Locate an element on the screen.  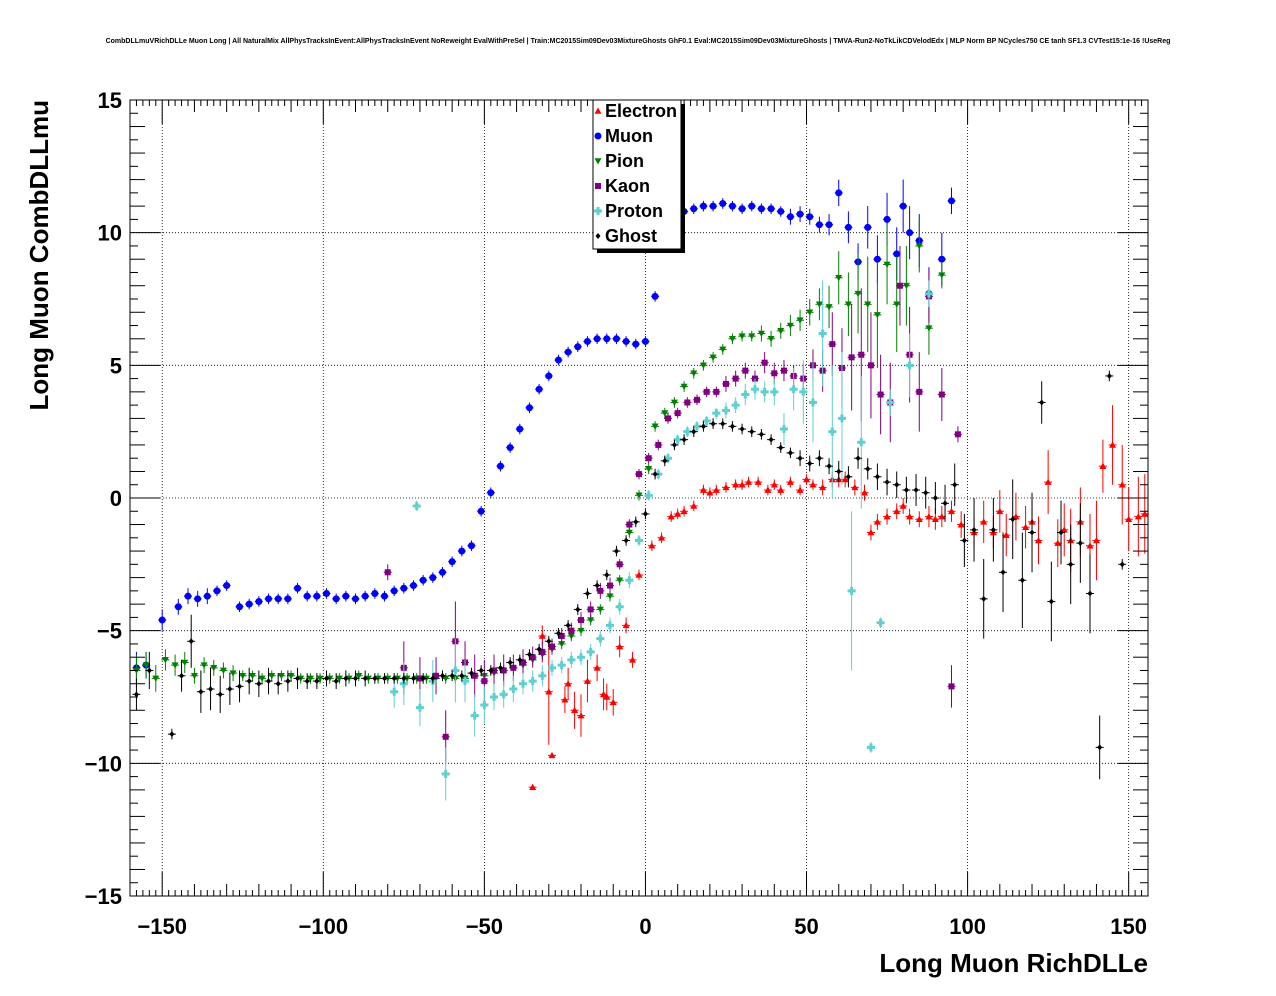
x-tick-label: 50 is located at coordinates (806, 926).